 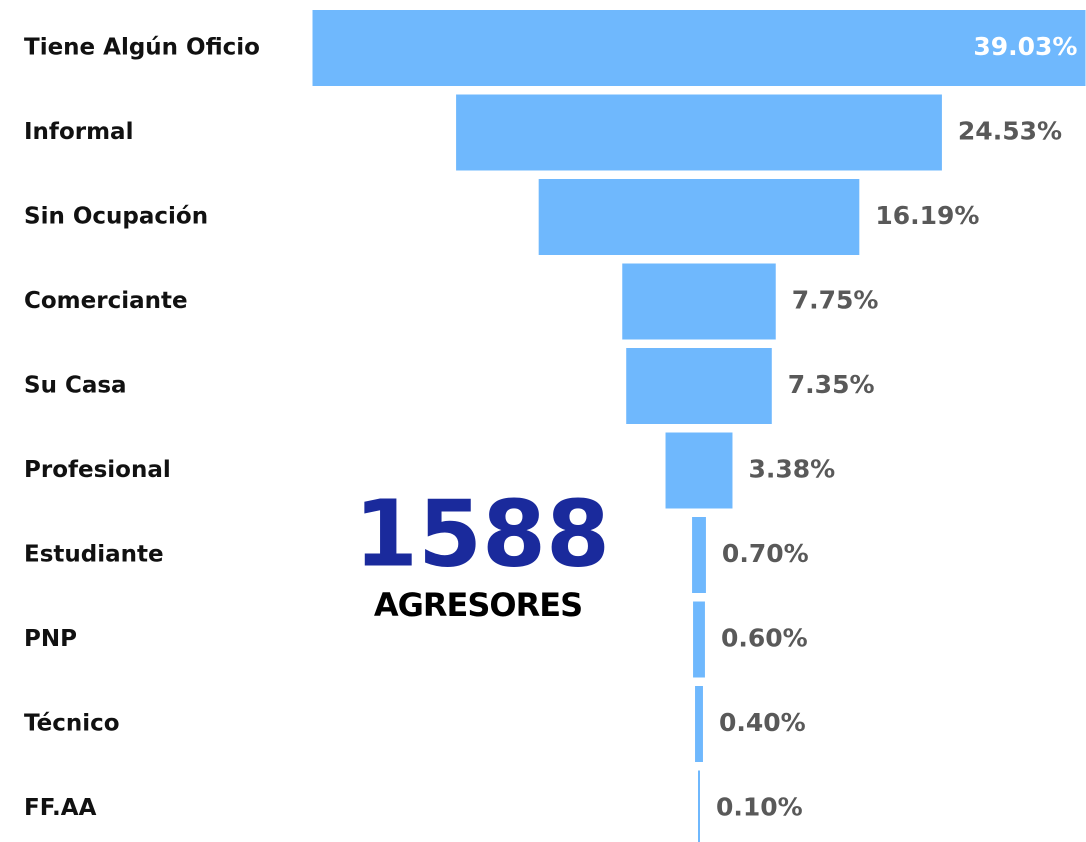 I want to click on category-label: Su Casa, so click(x=75, y=386).